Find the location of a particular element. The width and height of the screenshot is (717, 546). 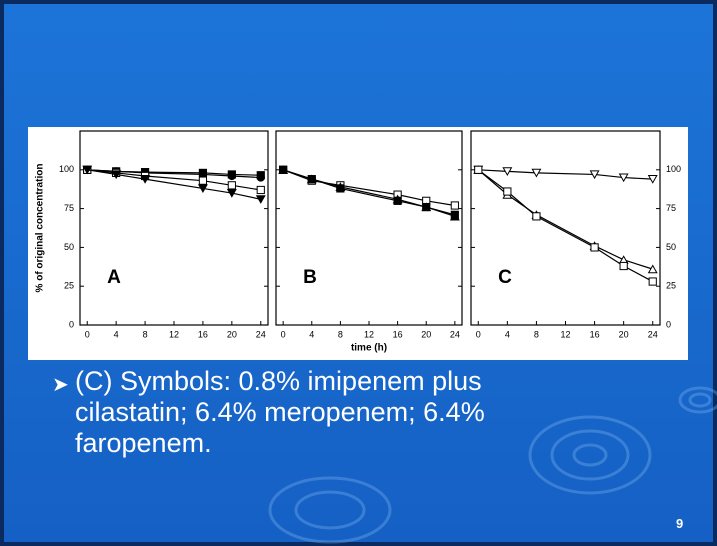

page-number: 9 is located at coordinates (680, 523).